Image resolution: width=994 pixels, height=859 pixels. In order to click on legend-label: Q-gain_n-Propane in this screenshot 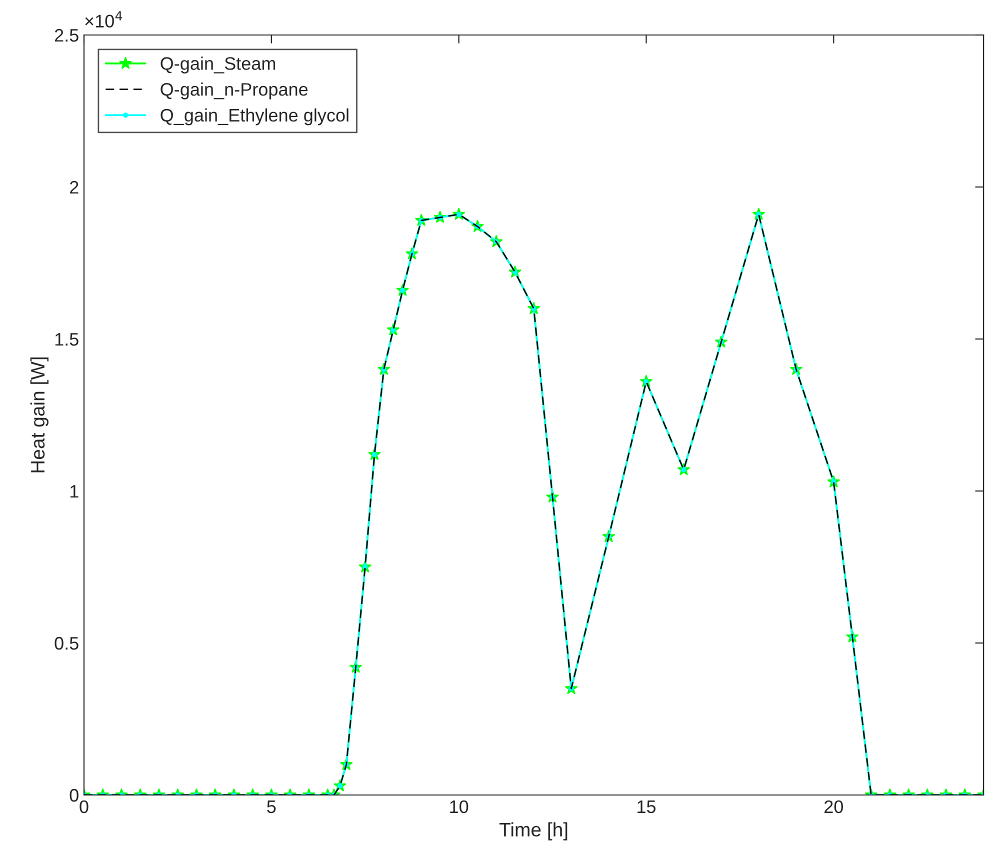, I will do `click(234, 91)`.